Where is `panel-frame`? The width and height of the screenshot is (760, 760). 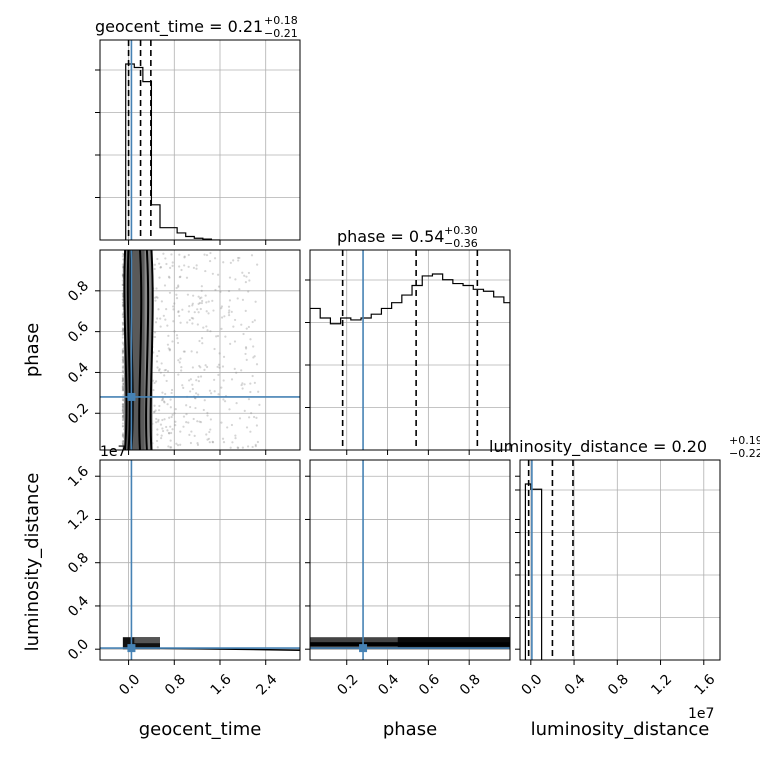
panel-frame is located at coordinates (620, 560).